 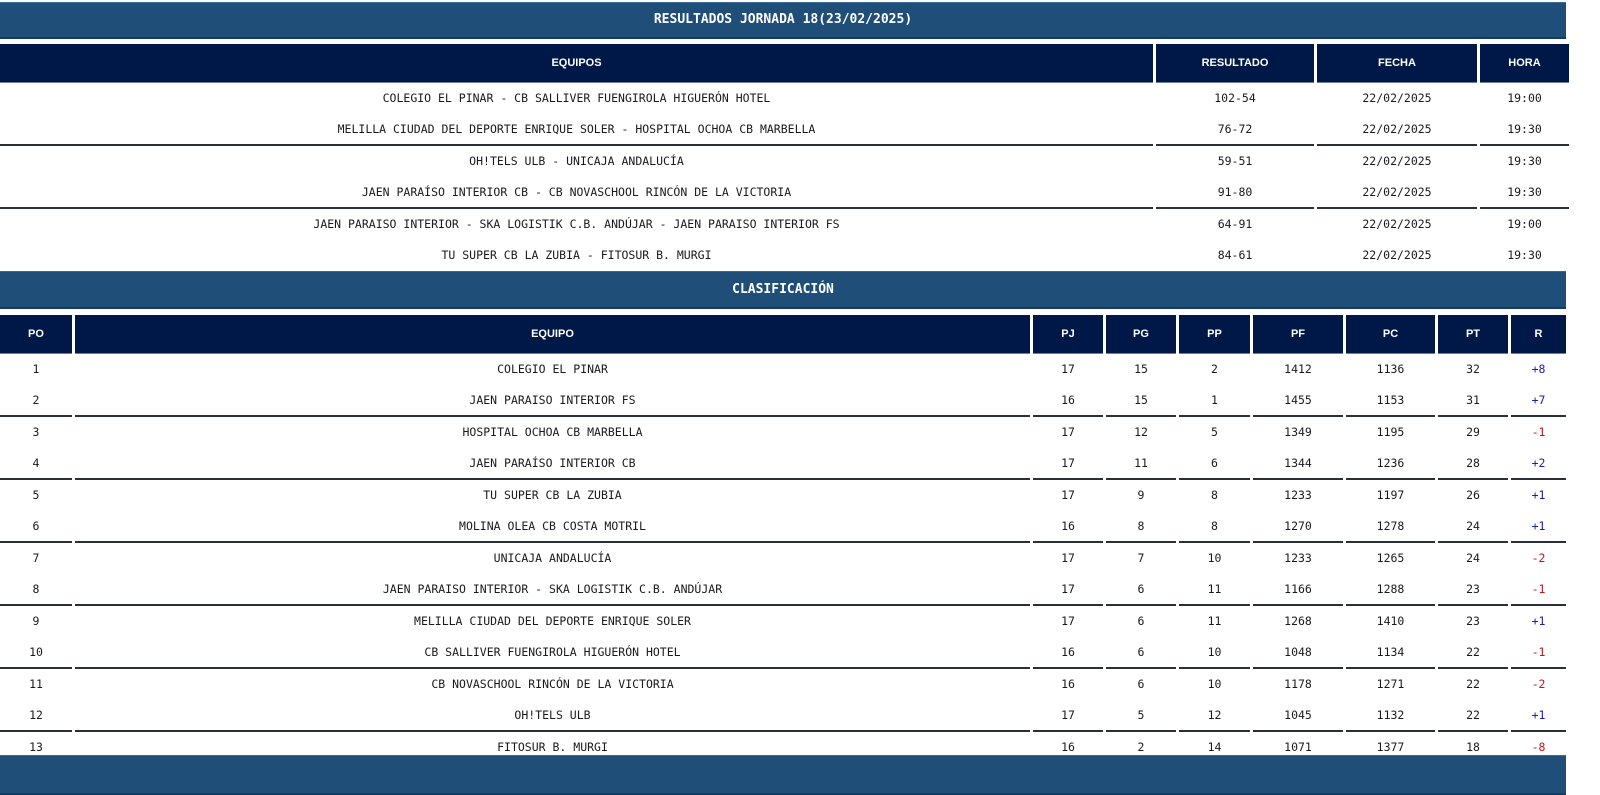 I want to click on col-header-equipo: EQUIPO, so click(x=552, y=334).